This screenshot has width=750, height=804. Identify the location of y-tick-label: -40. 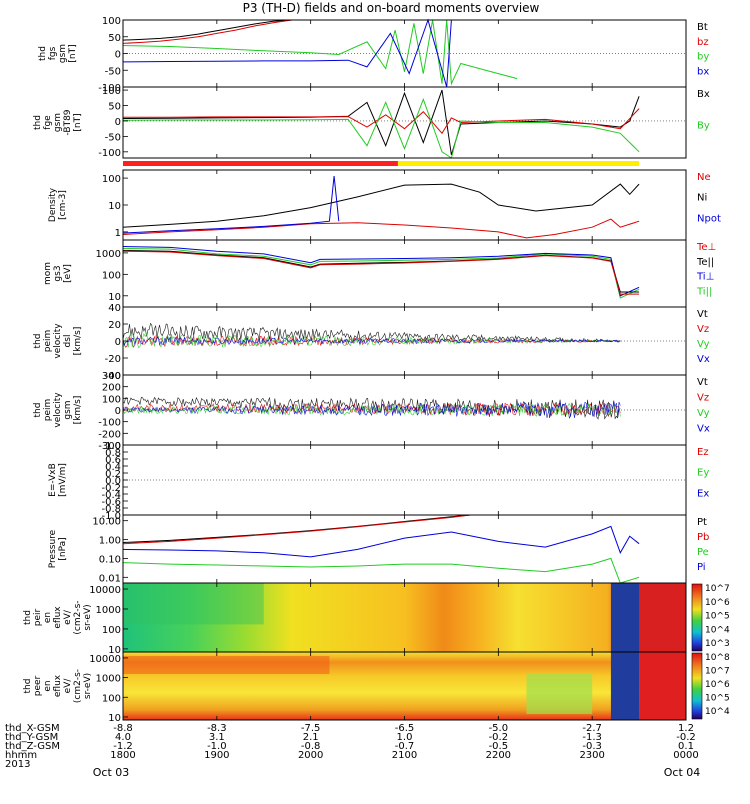
(113, 376).